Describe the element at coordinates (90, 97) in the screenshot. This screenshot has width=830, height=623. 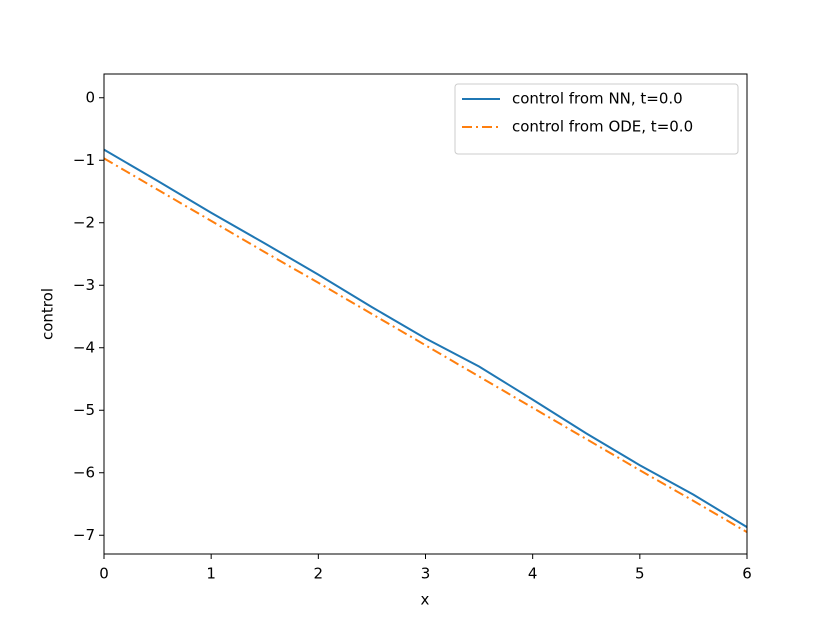
I see `y-tick-label: 0` at that location.